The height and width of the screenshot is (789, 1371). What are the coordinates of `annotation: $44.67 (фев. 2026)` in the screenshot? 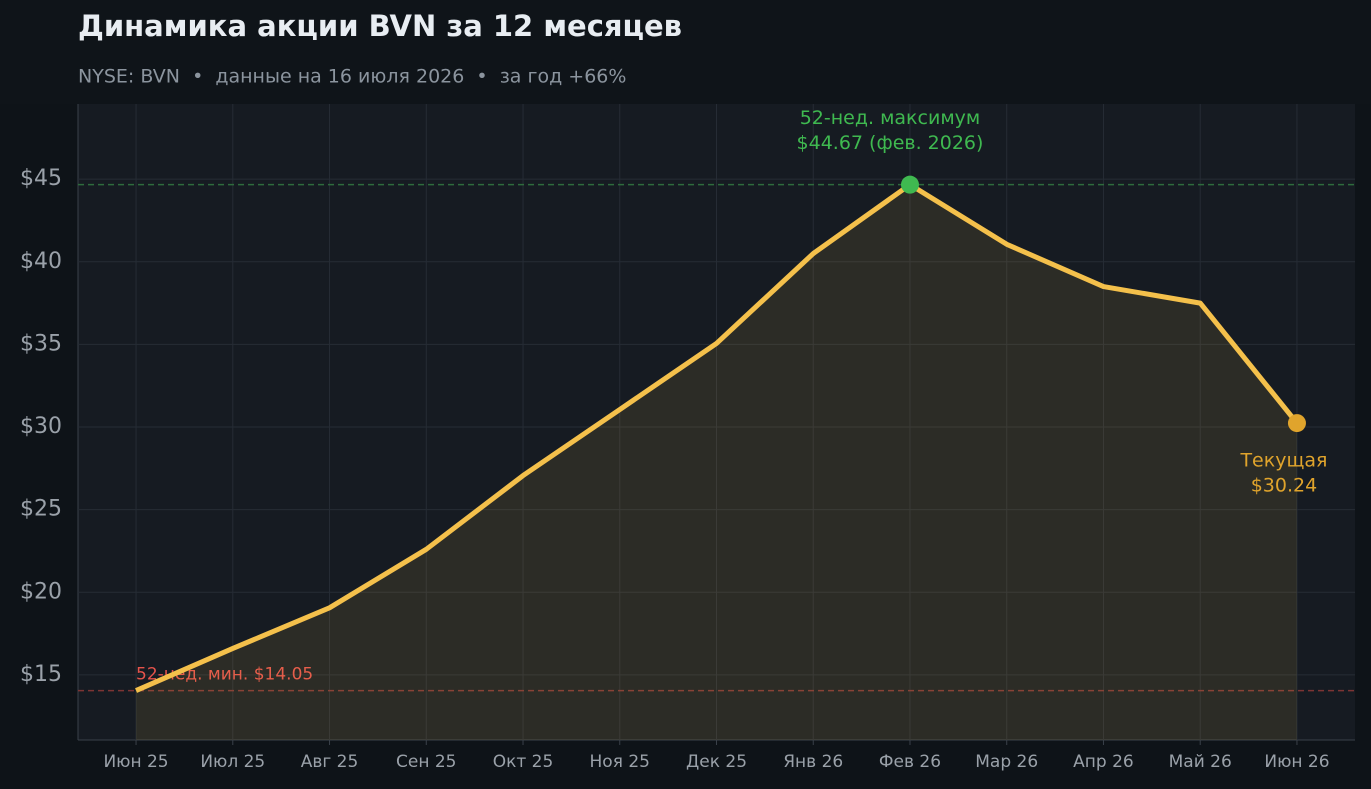 It's located at (890, 143).